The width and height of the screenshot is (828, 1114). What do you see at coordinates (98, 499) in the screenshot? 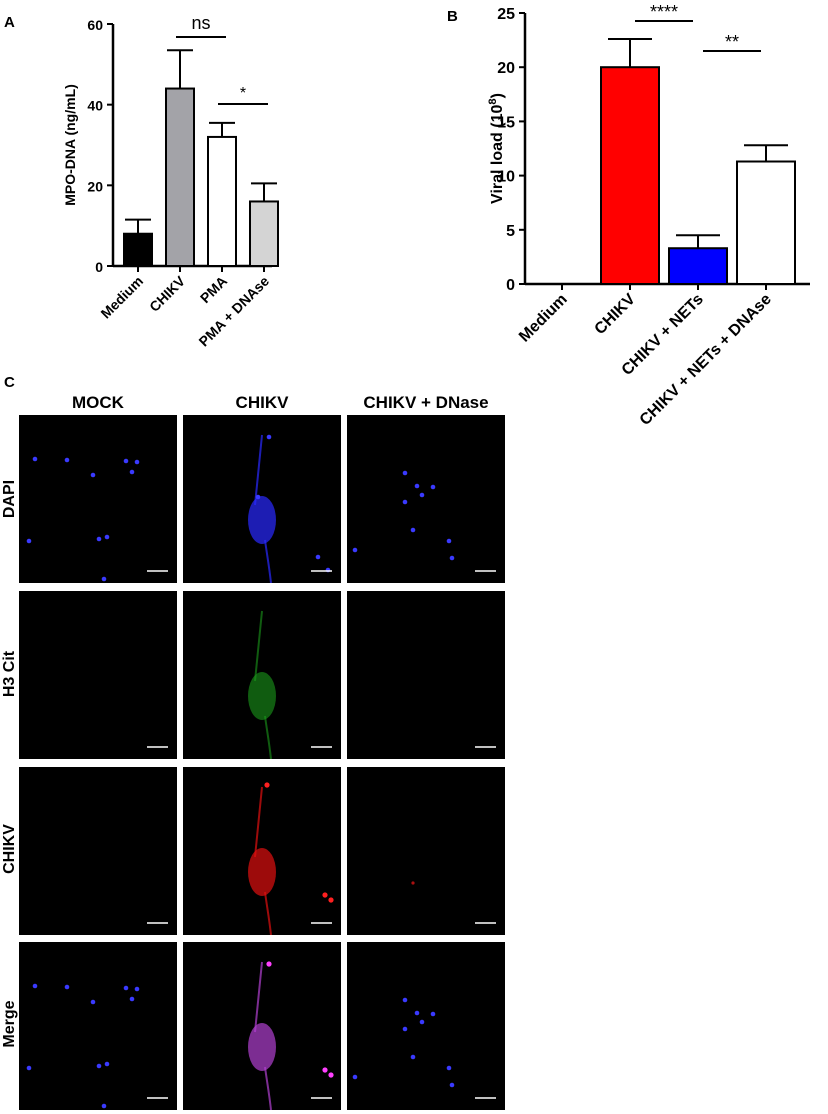
I see `image-tile-dapi-mock` at bounding box center [98, 499].